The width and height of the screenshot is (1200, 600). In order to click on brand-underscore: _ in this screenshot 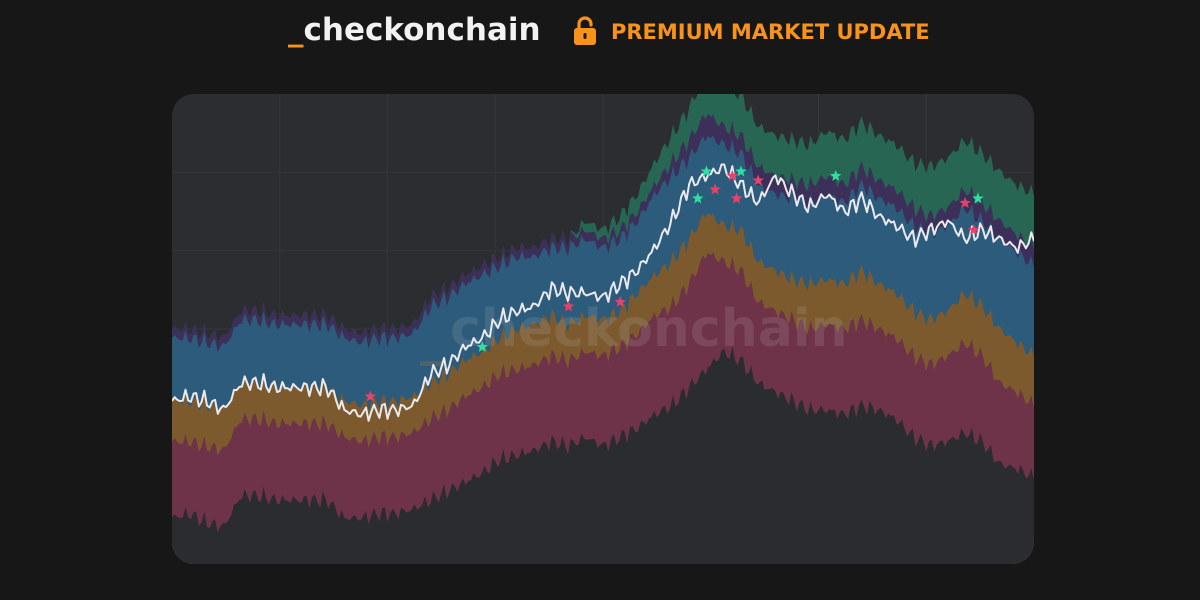, I will do `click(296, 30)`.